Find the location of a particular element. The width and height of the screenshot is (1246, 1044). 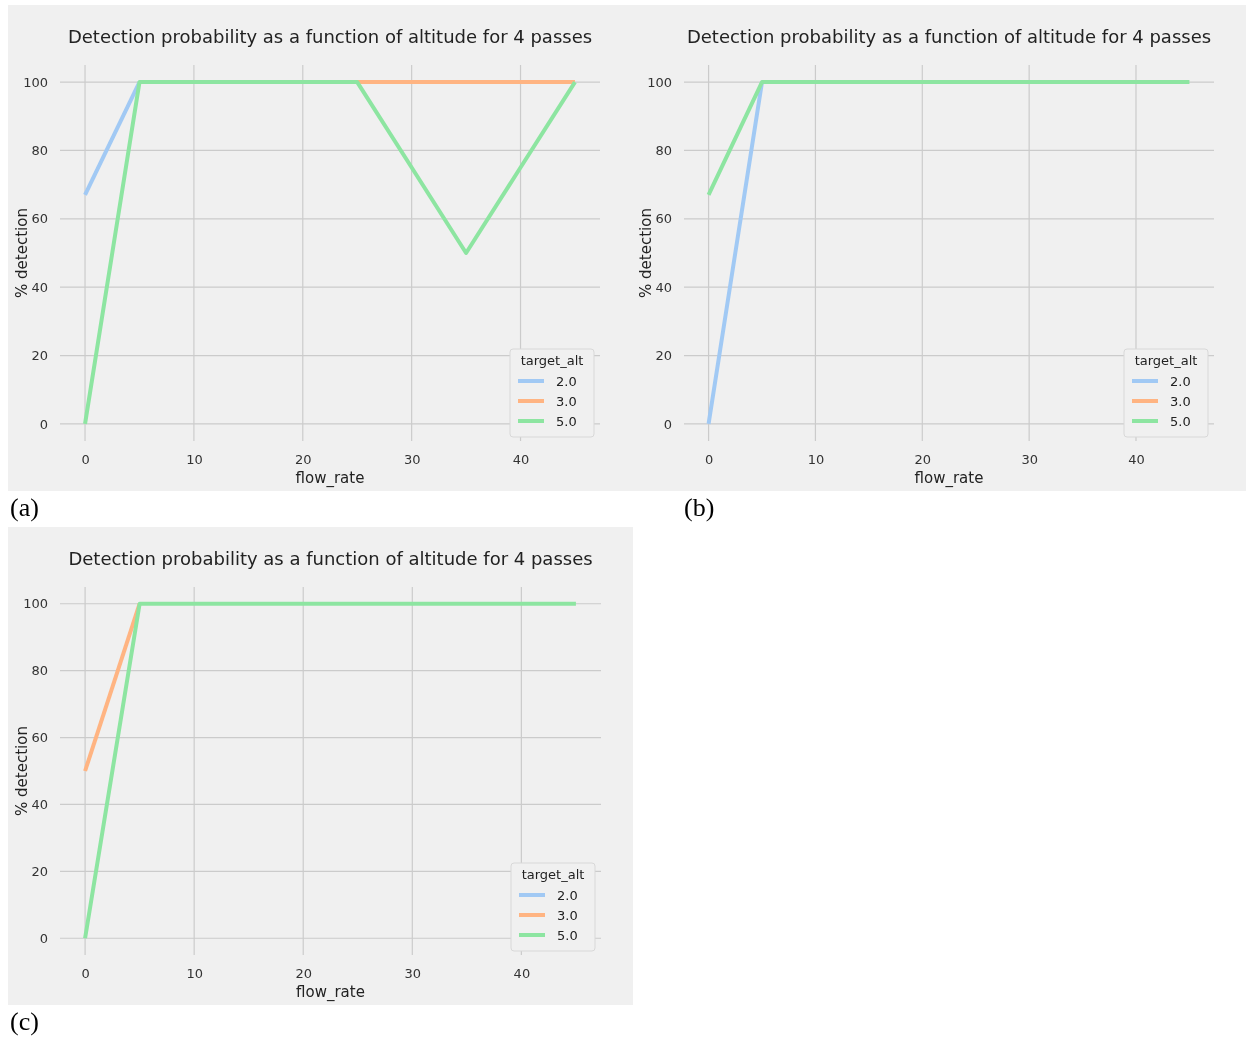

text: (a) is located at coordinates (24, 508).